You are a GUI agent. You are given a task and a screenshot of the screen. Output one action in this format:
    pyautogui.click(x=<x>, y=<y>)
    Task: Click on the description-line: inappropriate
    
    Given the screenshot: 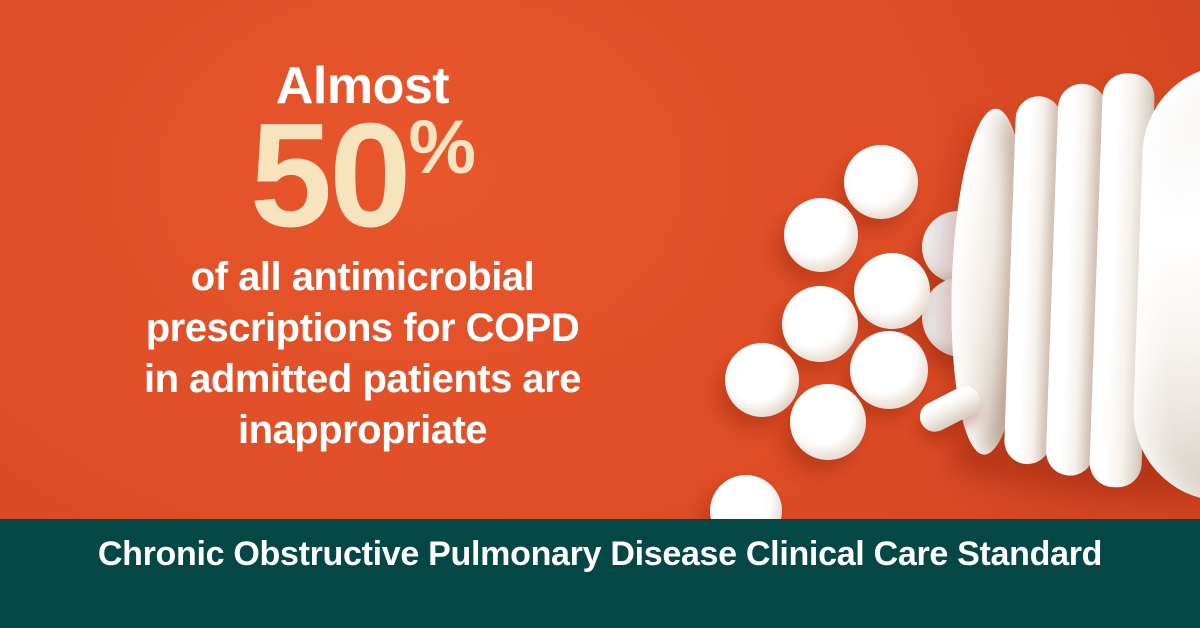 What is the action you would take?
    pyautogui.click(x=362, y=430)
    